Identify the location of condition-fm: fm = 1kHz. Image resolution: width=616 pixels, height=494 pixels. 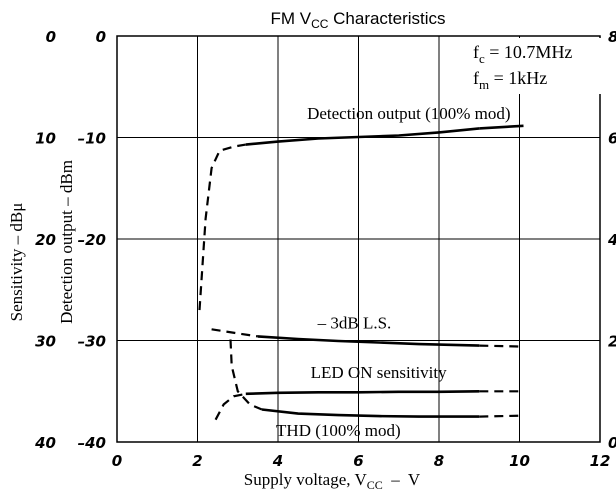
(510, 80).